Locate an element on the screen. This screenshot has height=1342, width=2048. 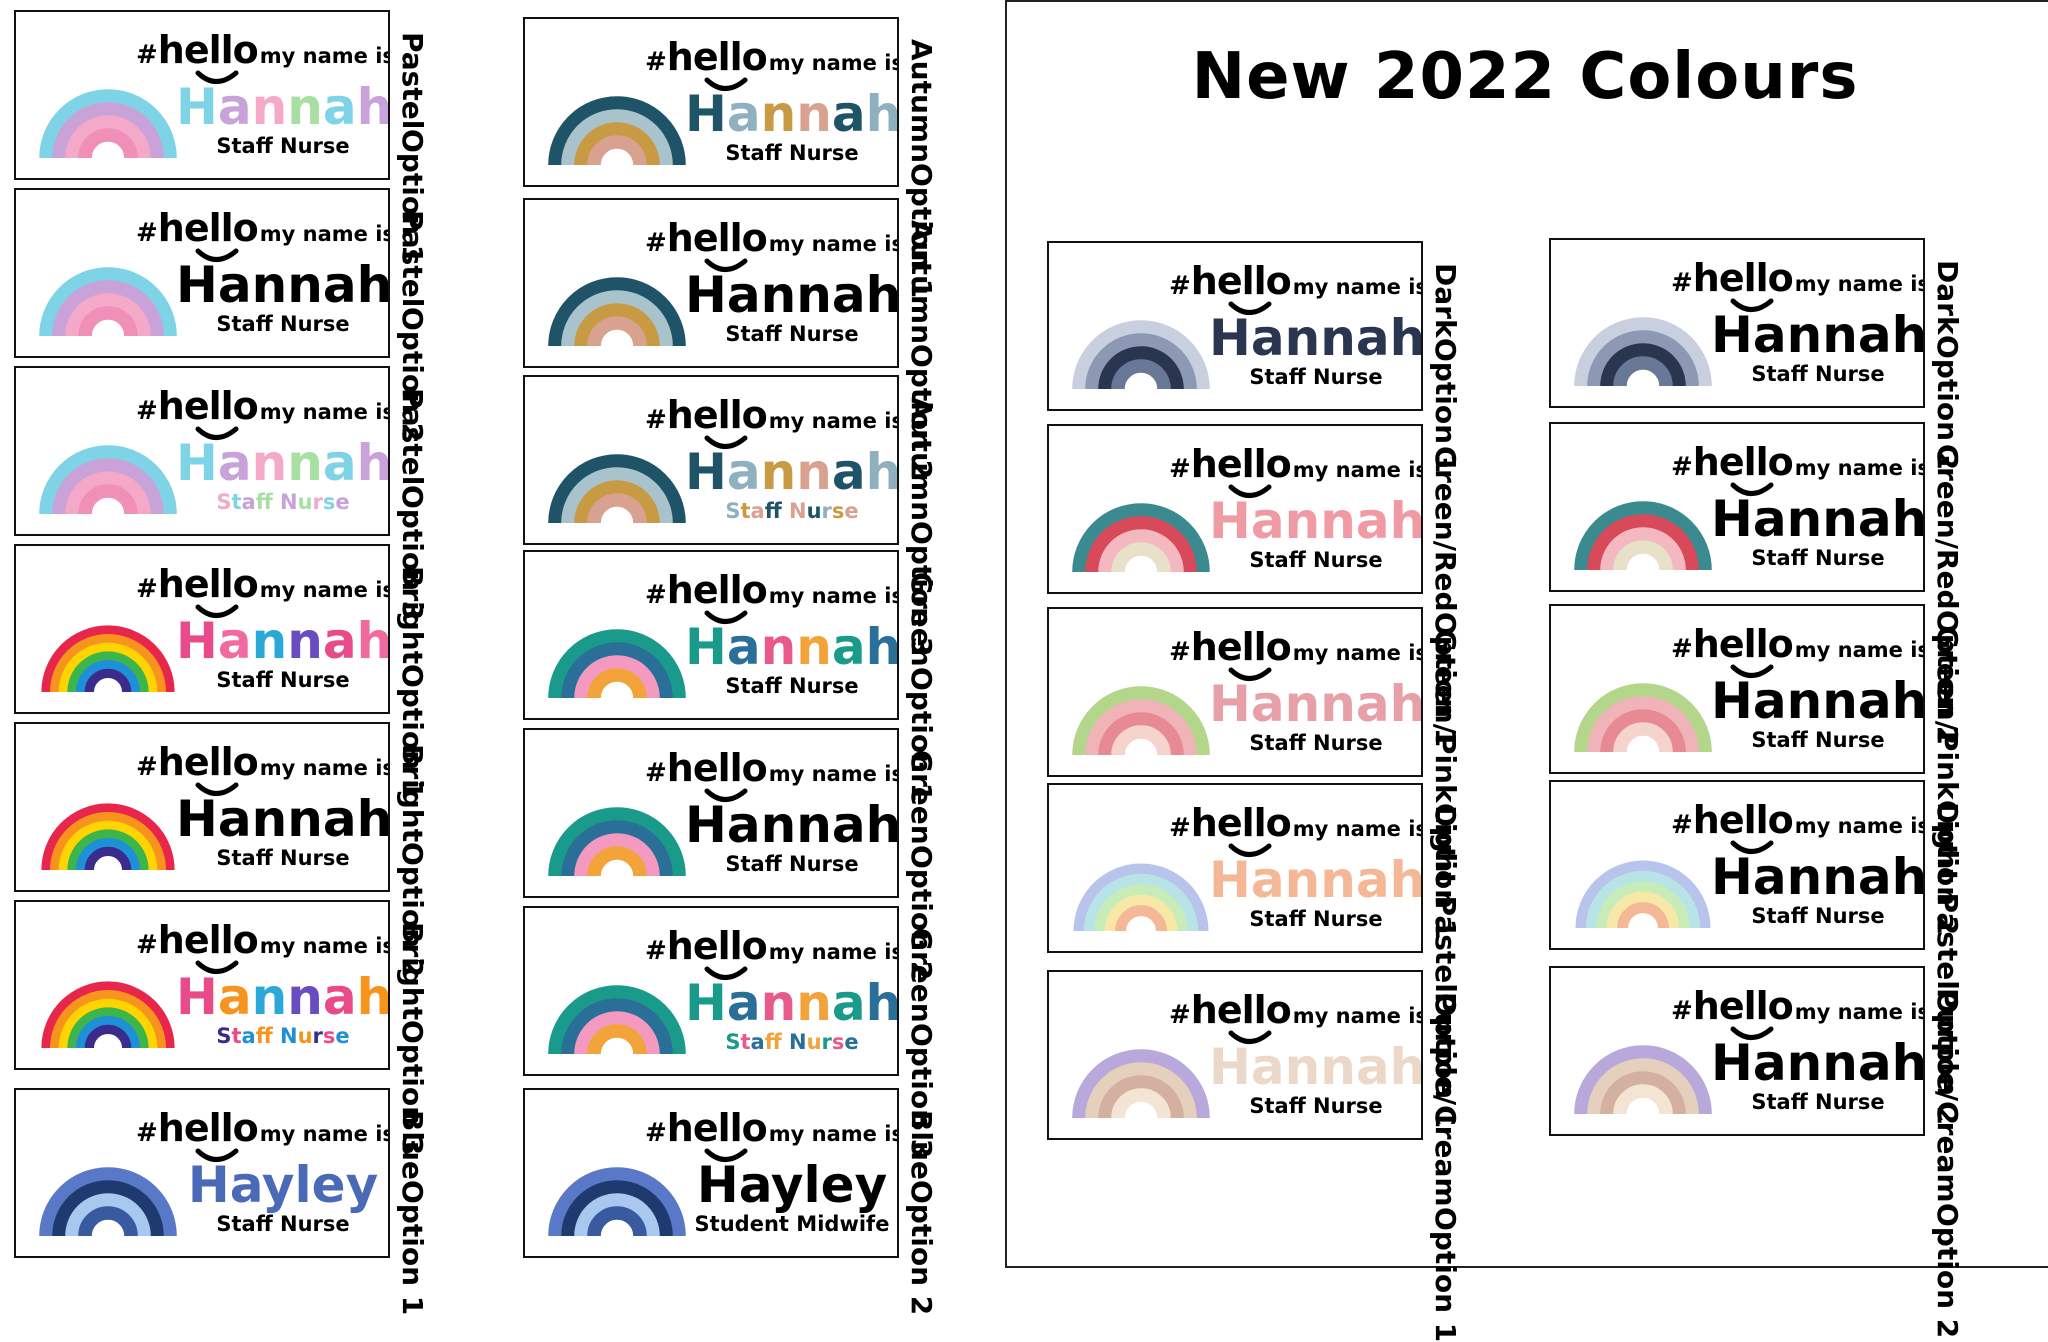
style-label: Green is located at coordinates (921, 797).